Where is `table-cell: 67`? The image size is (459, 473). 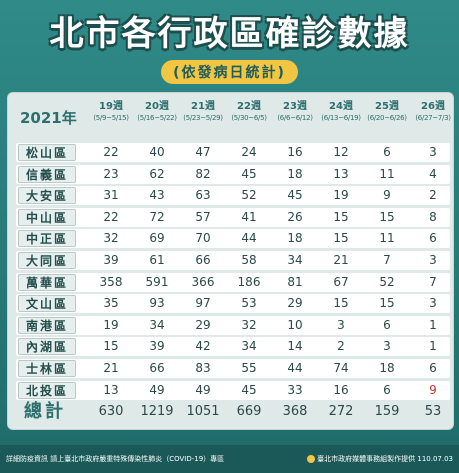 table-cell: 67 is located at coordinates (341, 281).